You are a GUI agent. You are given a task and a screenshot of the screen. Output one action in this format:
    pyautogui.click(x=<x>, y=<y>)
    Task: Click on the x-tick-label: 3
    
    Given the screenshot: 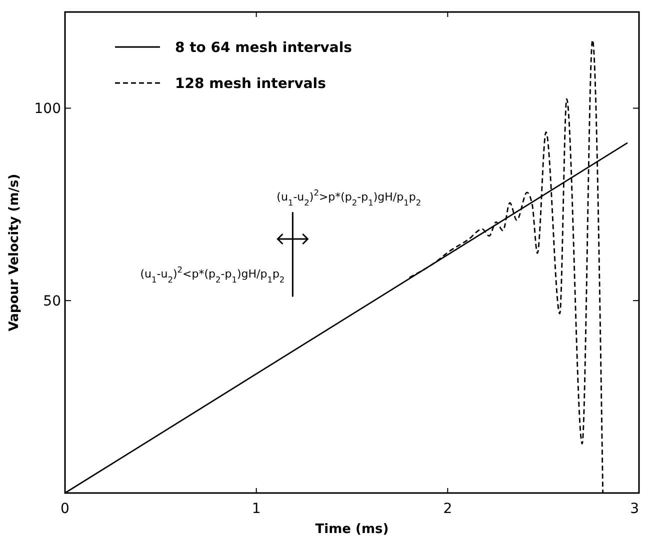 What is the action you would take?
    pyautogui.click(x=634, y=509)
    